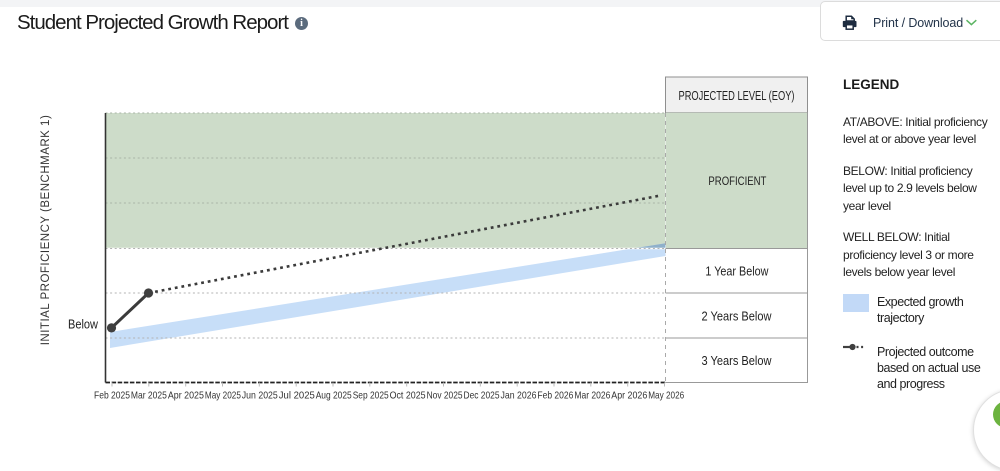 This screenshot has width=1000, height=471. What do you see at coordinates (260, 395) in the screenshot?
I see `svg-text: Jun 2025` at bounding box center [260, 395].